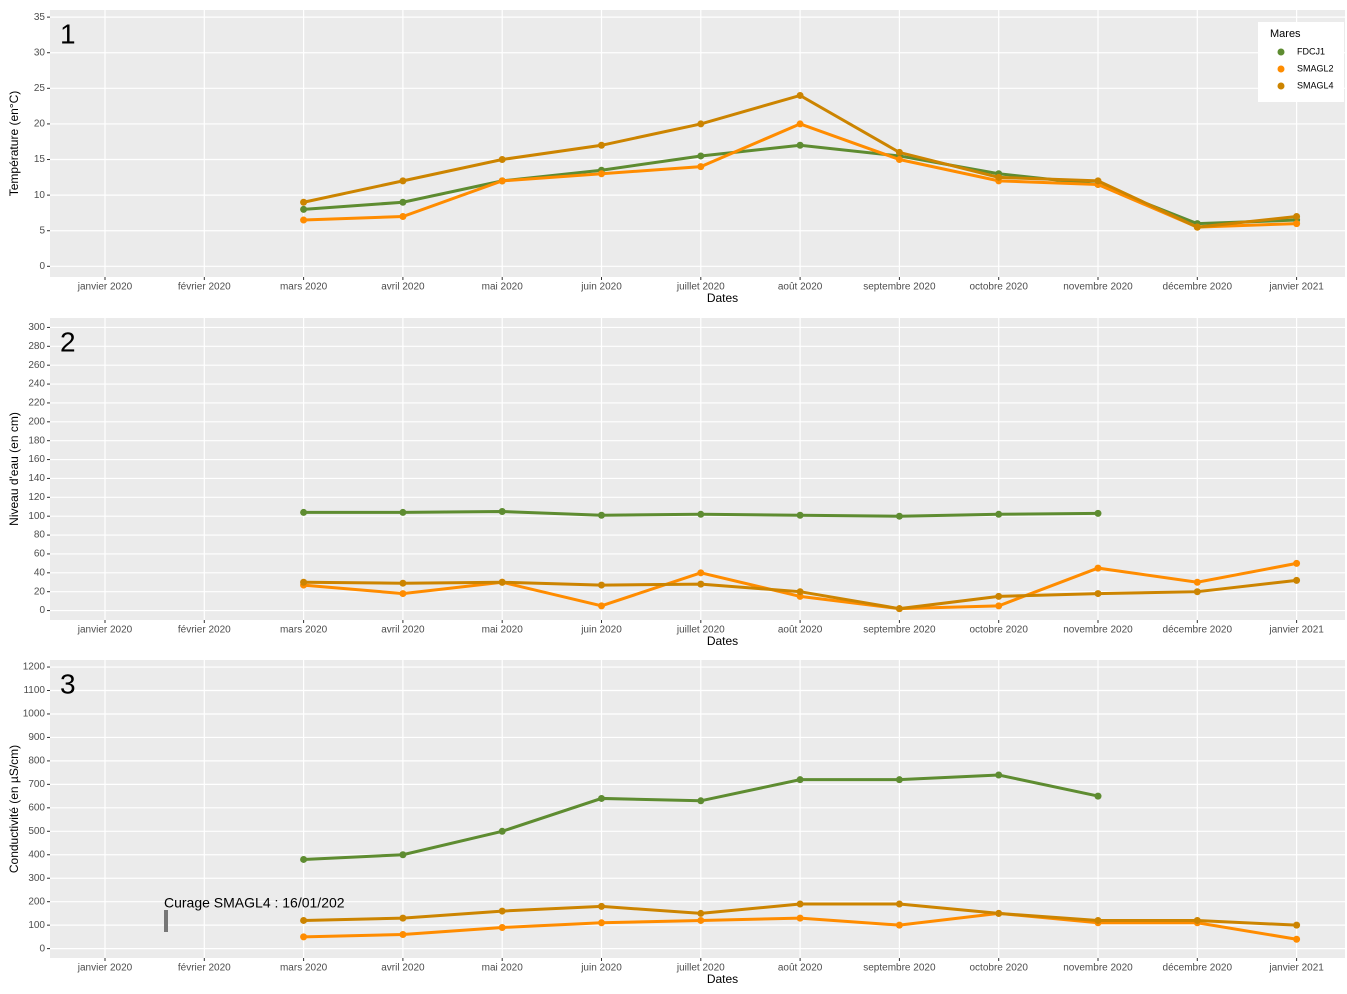 This screenshot has width=1347, height=994. I want to click on x-tick-label: octobre 2020, so click(999, 968).